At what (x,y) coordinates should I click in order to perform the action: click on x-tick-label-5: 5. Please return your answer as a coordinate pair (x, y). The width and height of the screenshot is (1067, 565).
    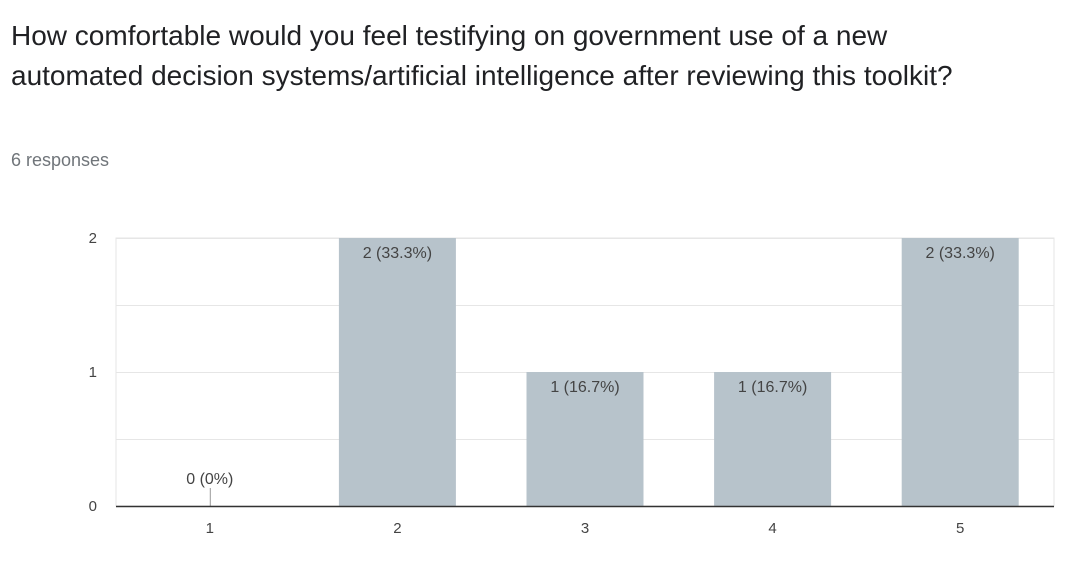
    Looking at the image, I should click on (960, 528).